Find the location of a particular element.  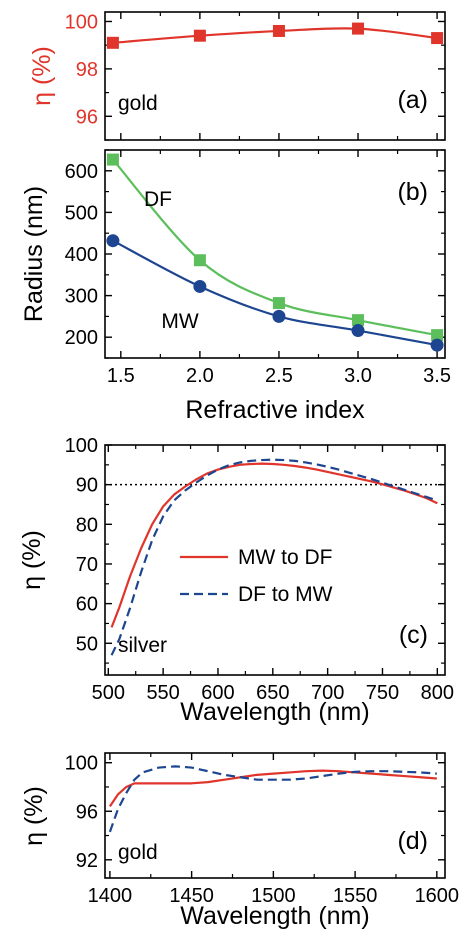

x-tick-label: 1400 is located at coordinates (110, 896).